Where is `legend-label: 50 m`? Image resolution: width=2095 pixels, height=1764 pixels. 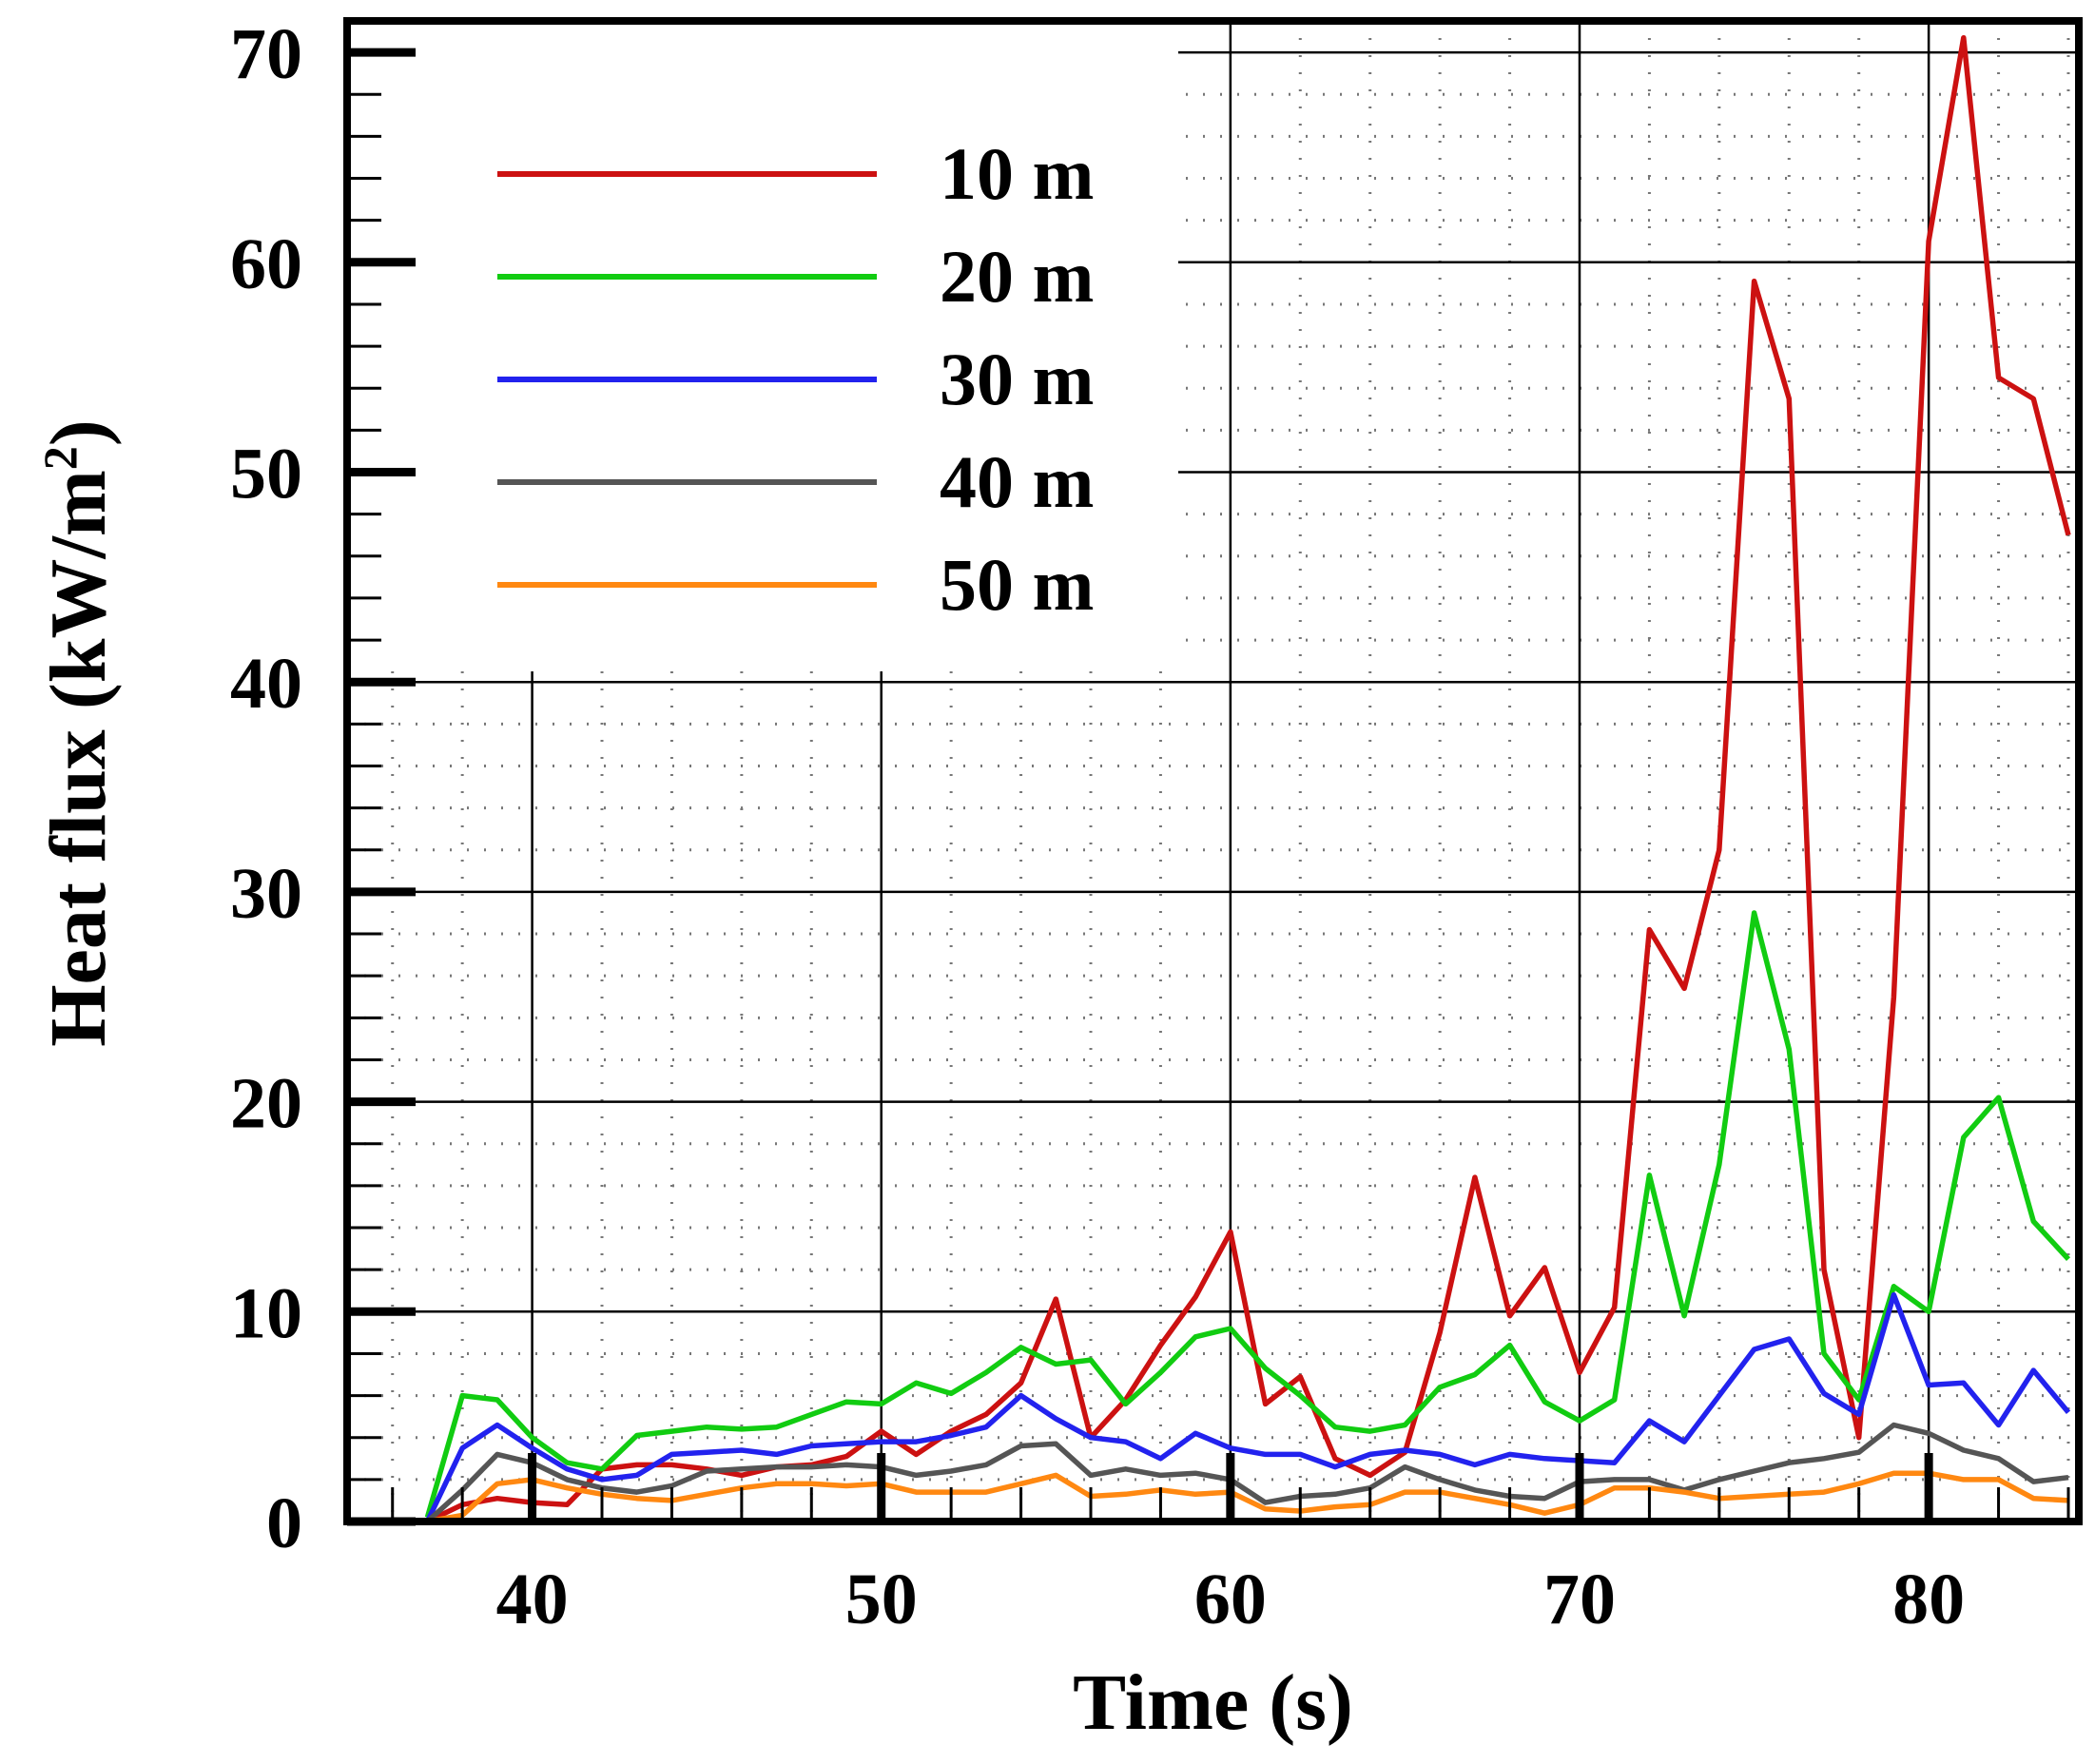
legend-label: 50 m is located at coordinates (1017, 584).